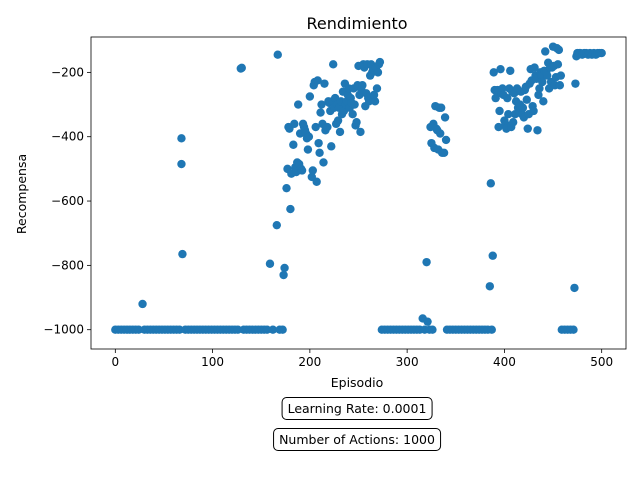 The height and width of the screenshot is (480, 640). I want to click on y-tick-label: −600, so click(67, 201).